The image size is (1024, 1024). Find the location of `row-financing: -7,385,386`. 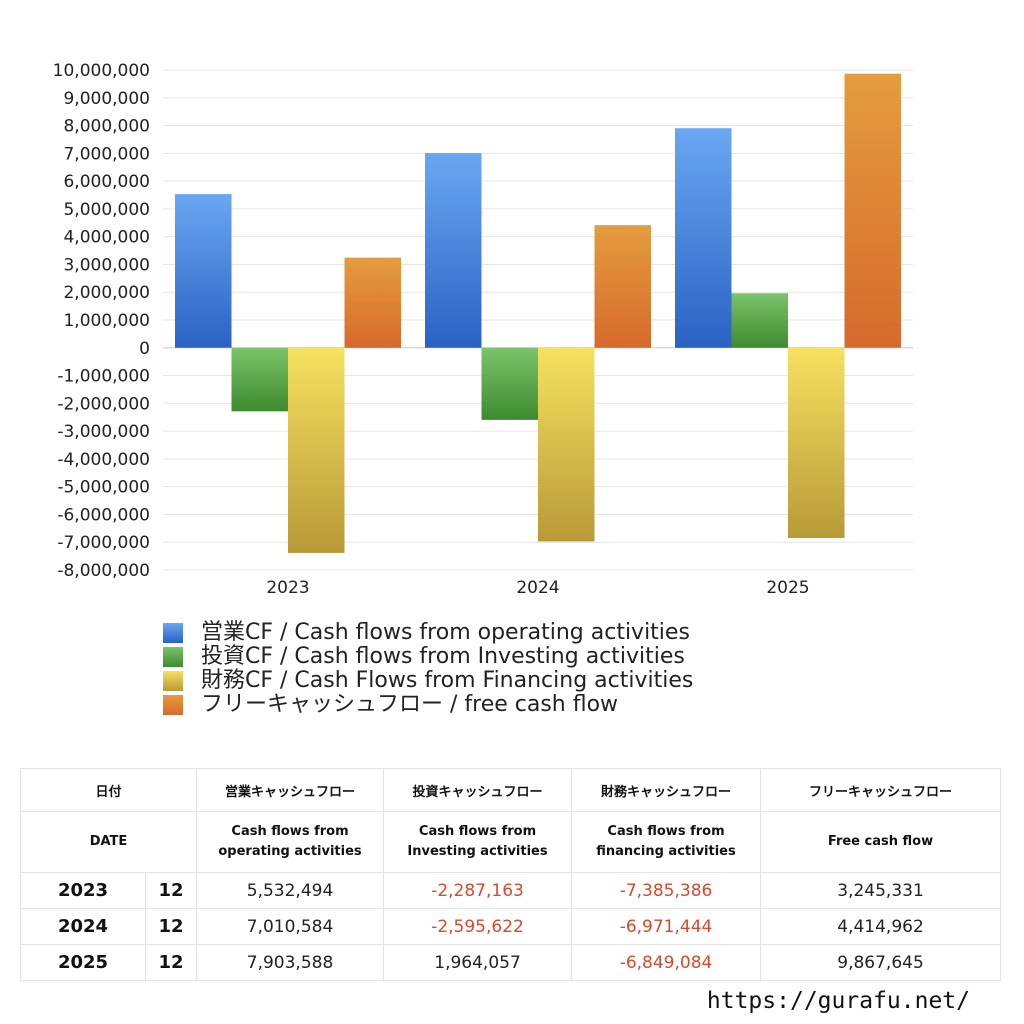

row-financing: -7,385,386 is located at coordinates (666, 890).